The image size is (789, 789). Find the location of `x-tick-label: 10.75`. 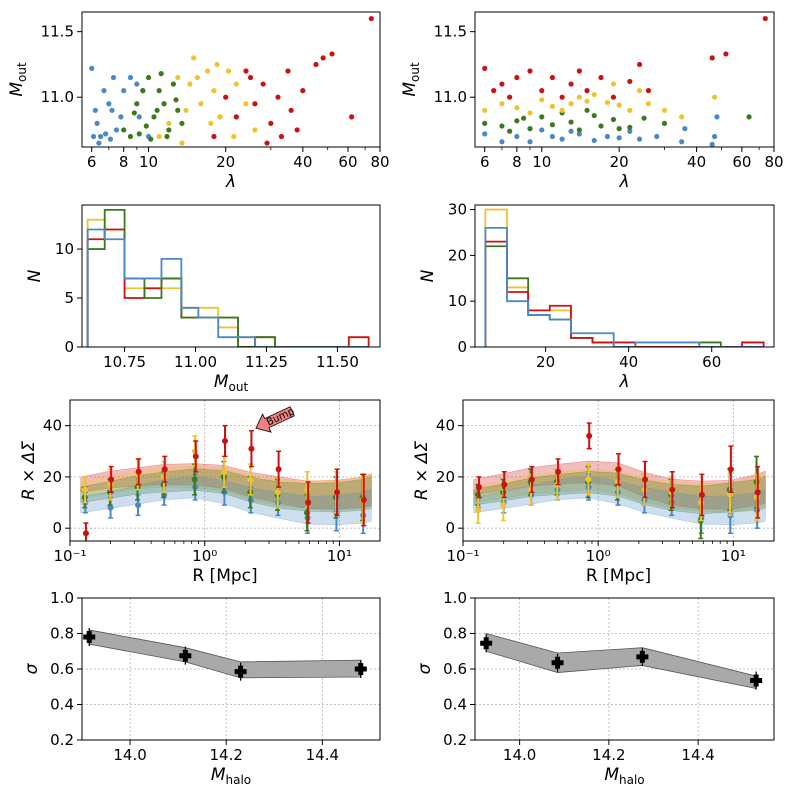

x-tick-label: 10.75 is located at coordinates (124, 362).